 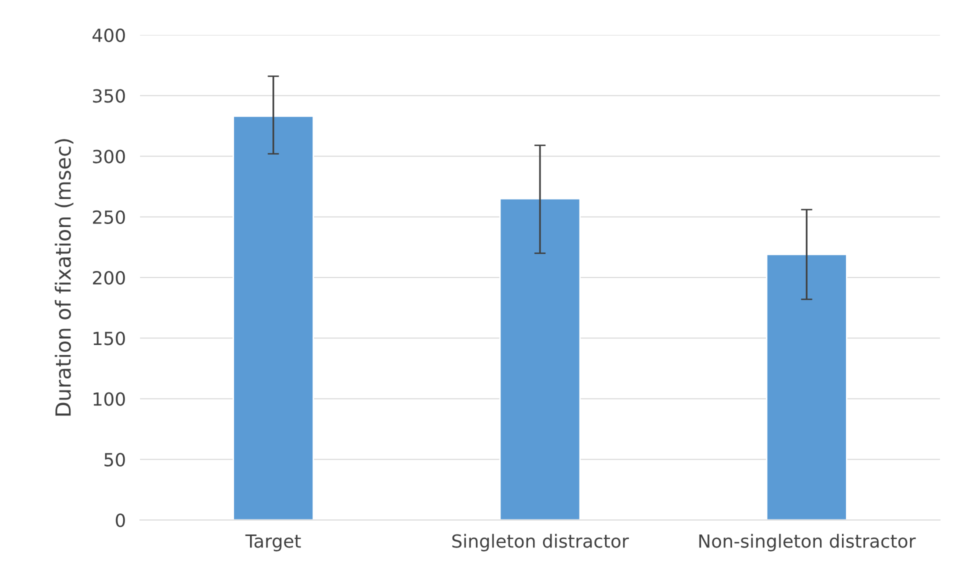 What do you see at coordinates (540, 543) in the screenshot?
I see `x-tick-label: Singleton distractor` at bounding box center [540, 543].